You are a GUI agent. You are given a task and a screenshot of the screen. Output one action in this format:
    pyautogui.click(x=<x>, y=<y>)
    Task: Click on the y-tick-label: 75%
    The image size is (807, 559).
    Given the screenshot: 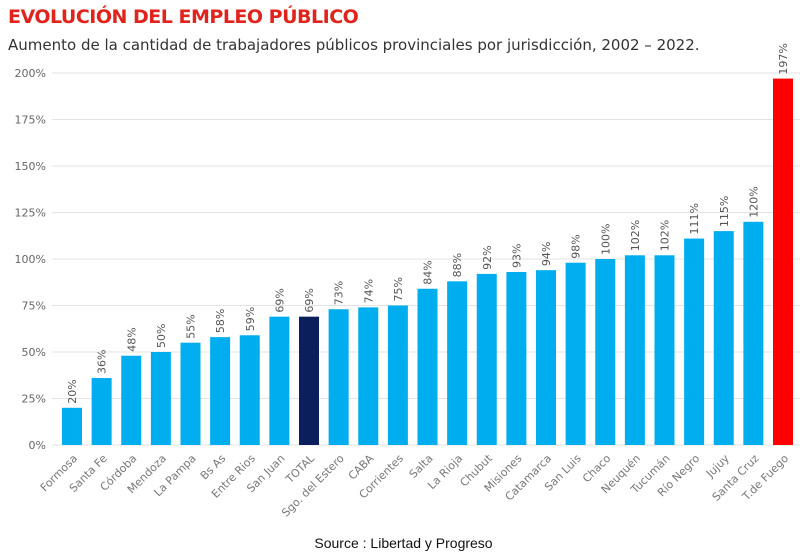 What is the action you would take?
    pyautogui.click(x=34, y=306)
    